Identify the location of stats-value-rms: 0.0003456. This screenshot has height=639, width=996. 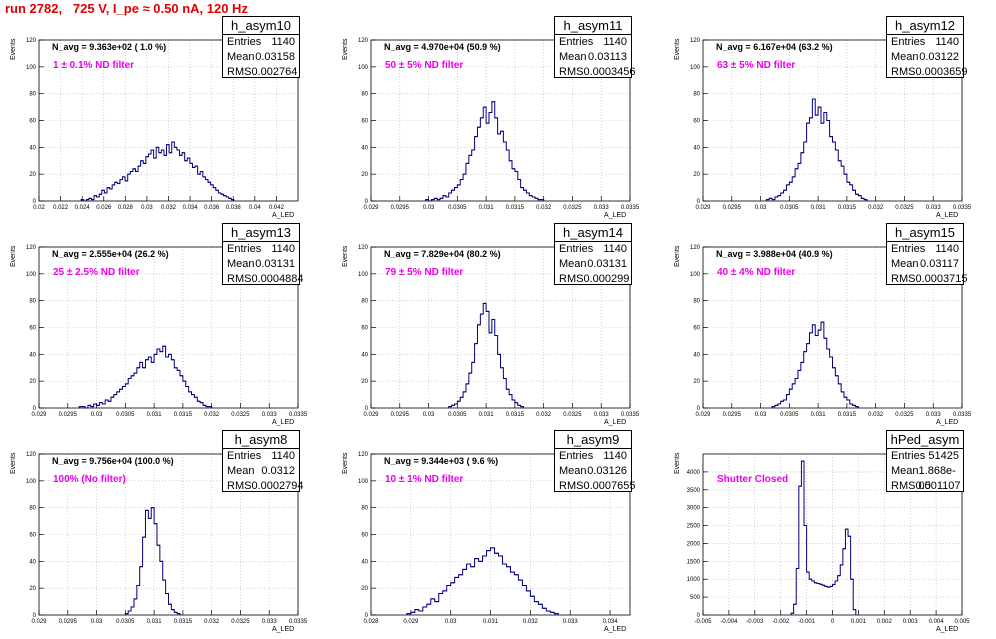
(609, 72).